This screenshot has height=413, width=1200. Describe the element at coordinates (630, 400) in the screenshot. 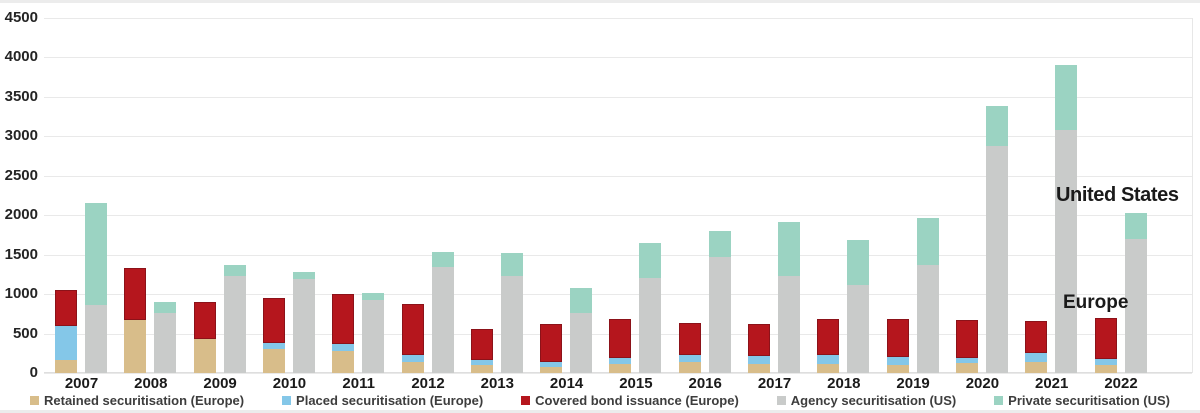

I see `legend-item-2: Covered bond issuance (Europe)` at that location.